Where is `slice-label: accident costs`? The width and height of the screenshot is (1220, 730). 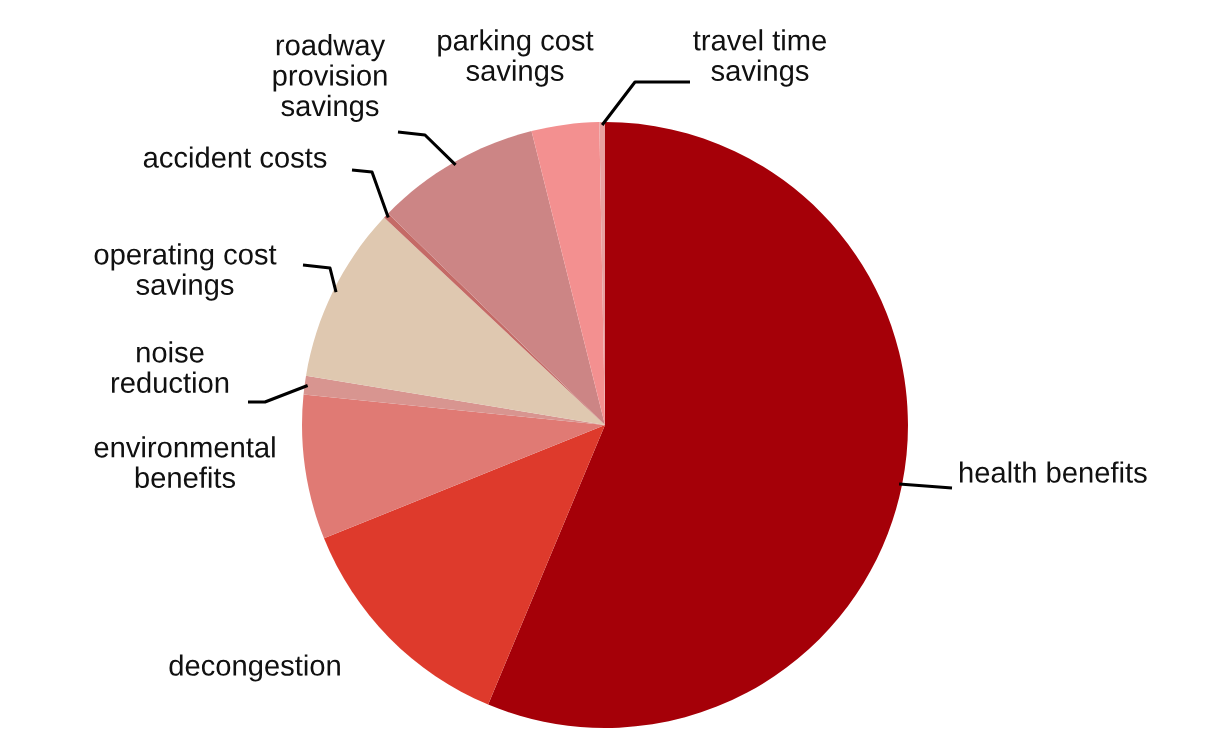 slice-label: accident costs is located at coordinates (235, 157).